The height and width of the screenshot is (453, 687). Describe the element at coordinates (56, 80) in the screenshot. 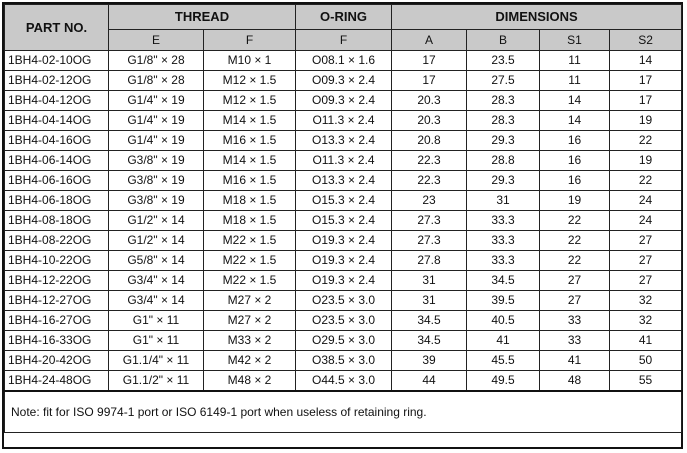

I see `cell-part-no: 1BH4-02-12OG` at that location.